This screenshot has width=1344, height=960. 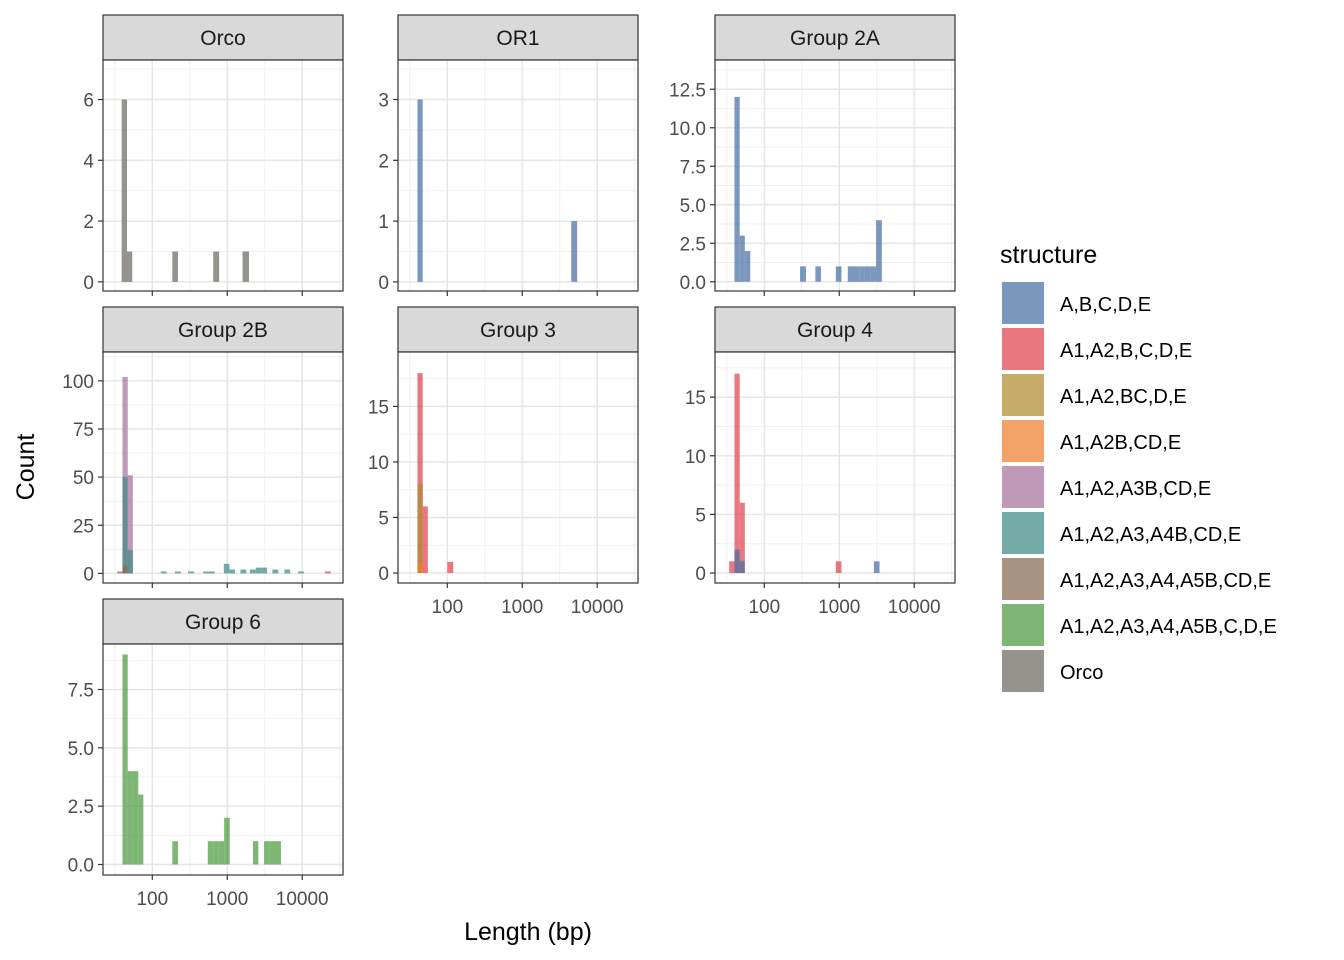 What do you see at coordinates (83, 478) in the screenshot?
I see `y-tick-label: 50` at bounding box center [83, 478].